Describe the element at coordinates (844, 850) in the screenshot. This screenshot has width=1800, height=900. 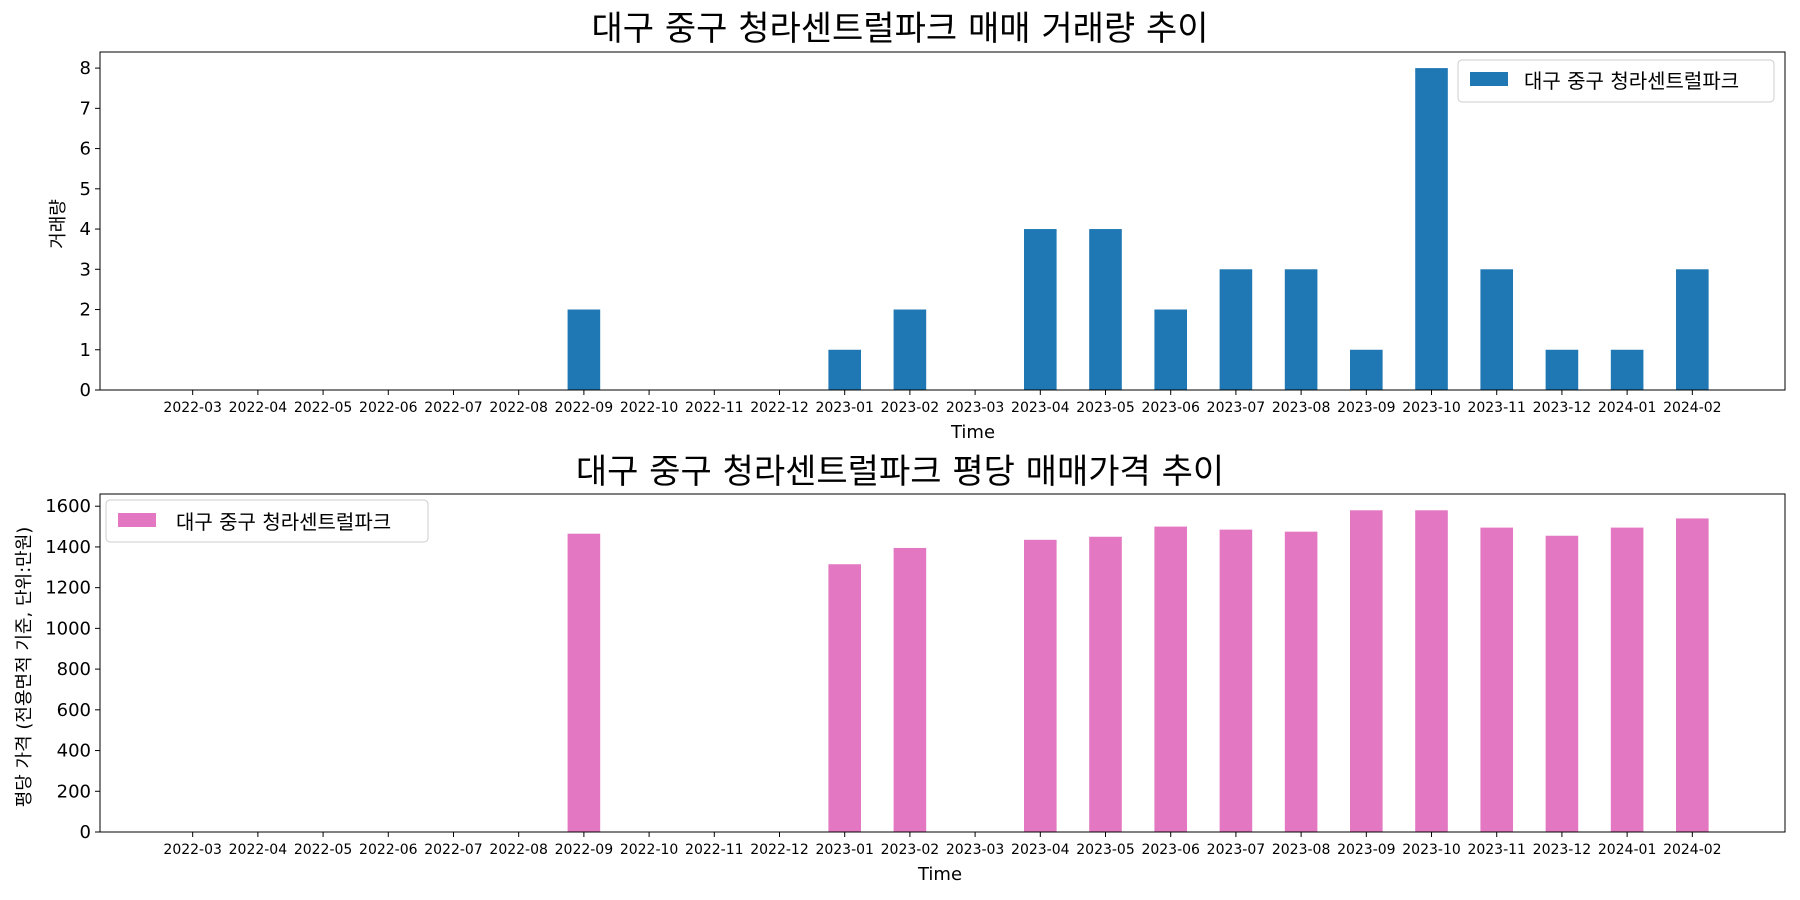
I see `price-x-tick-label: 2023-01` at that location.